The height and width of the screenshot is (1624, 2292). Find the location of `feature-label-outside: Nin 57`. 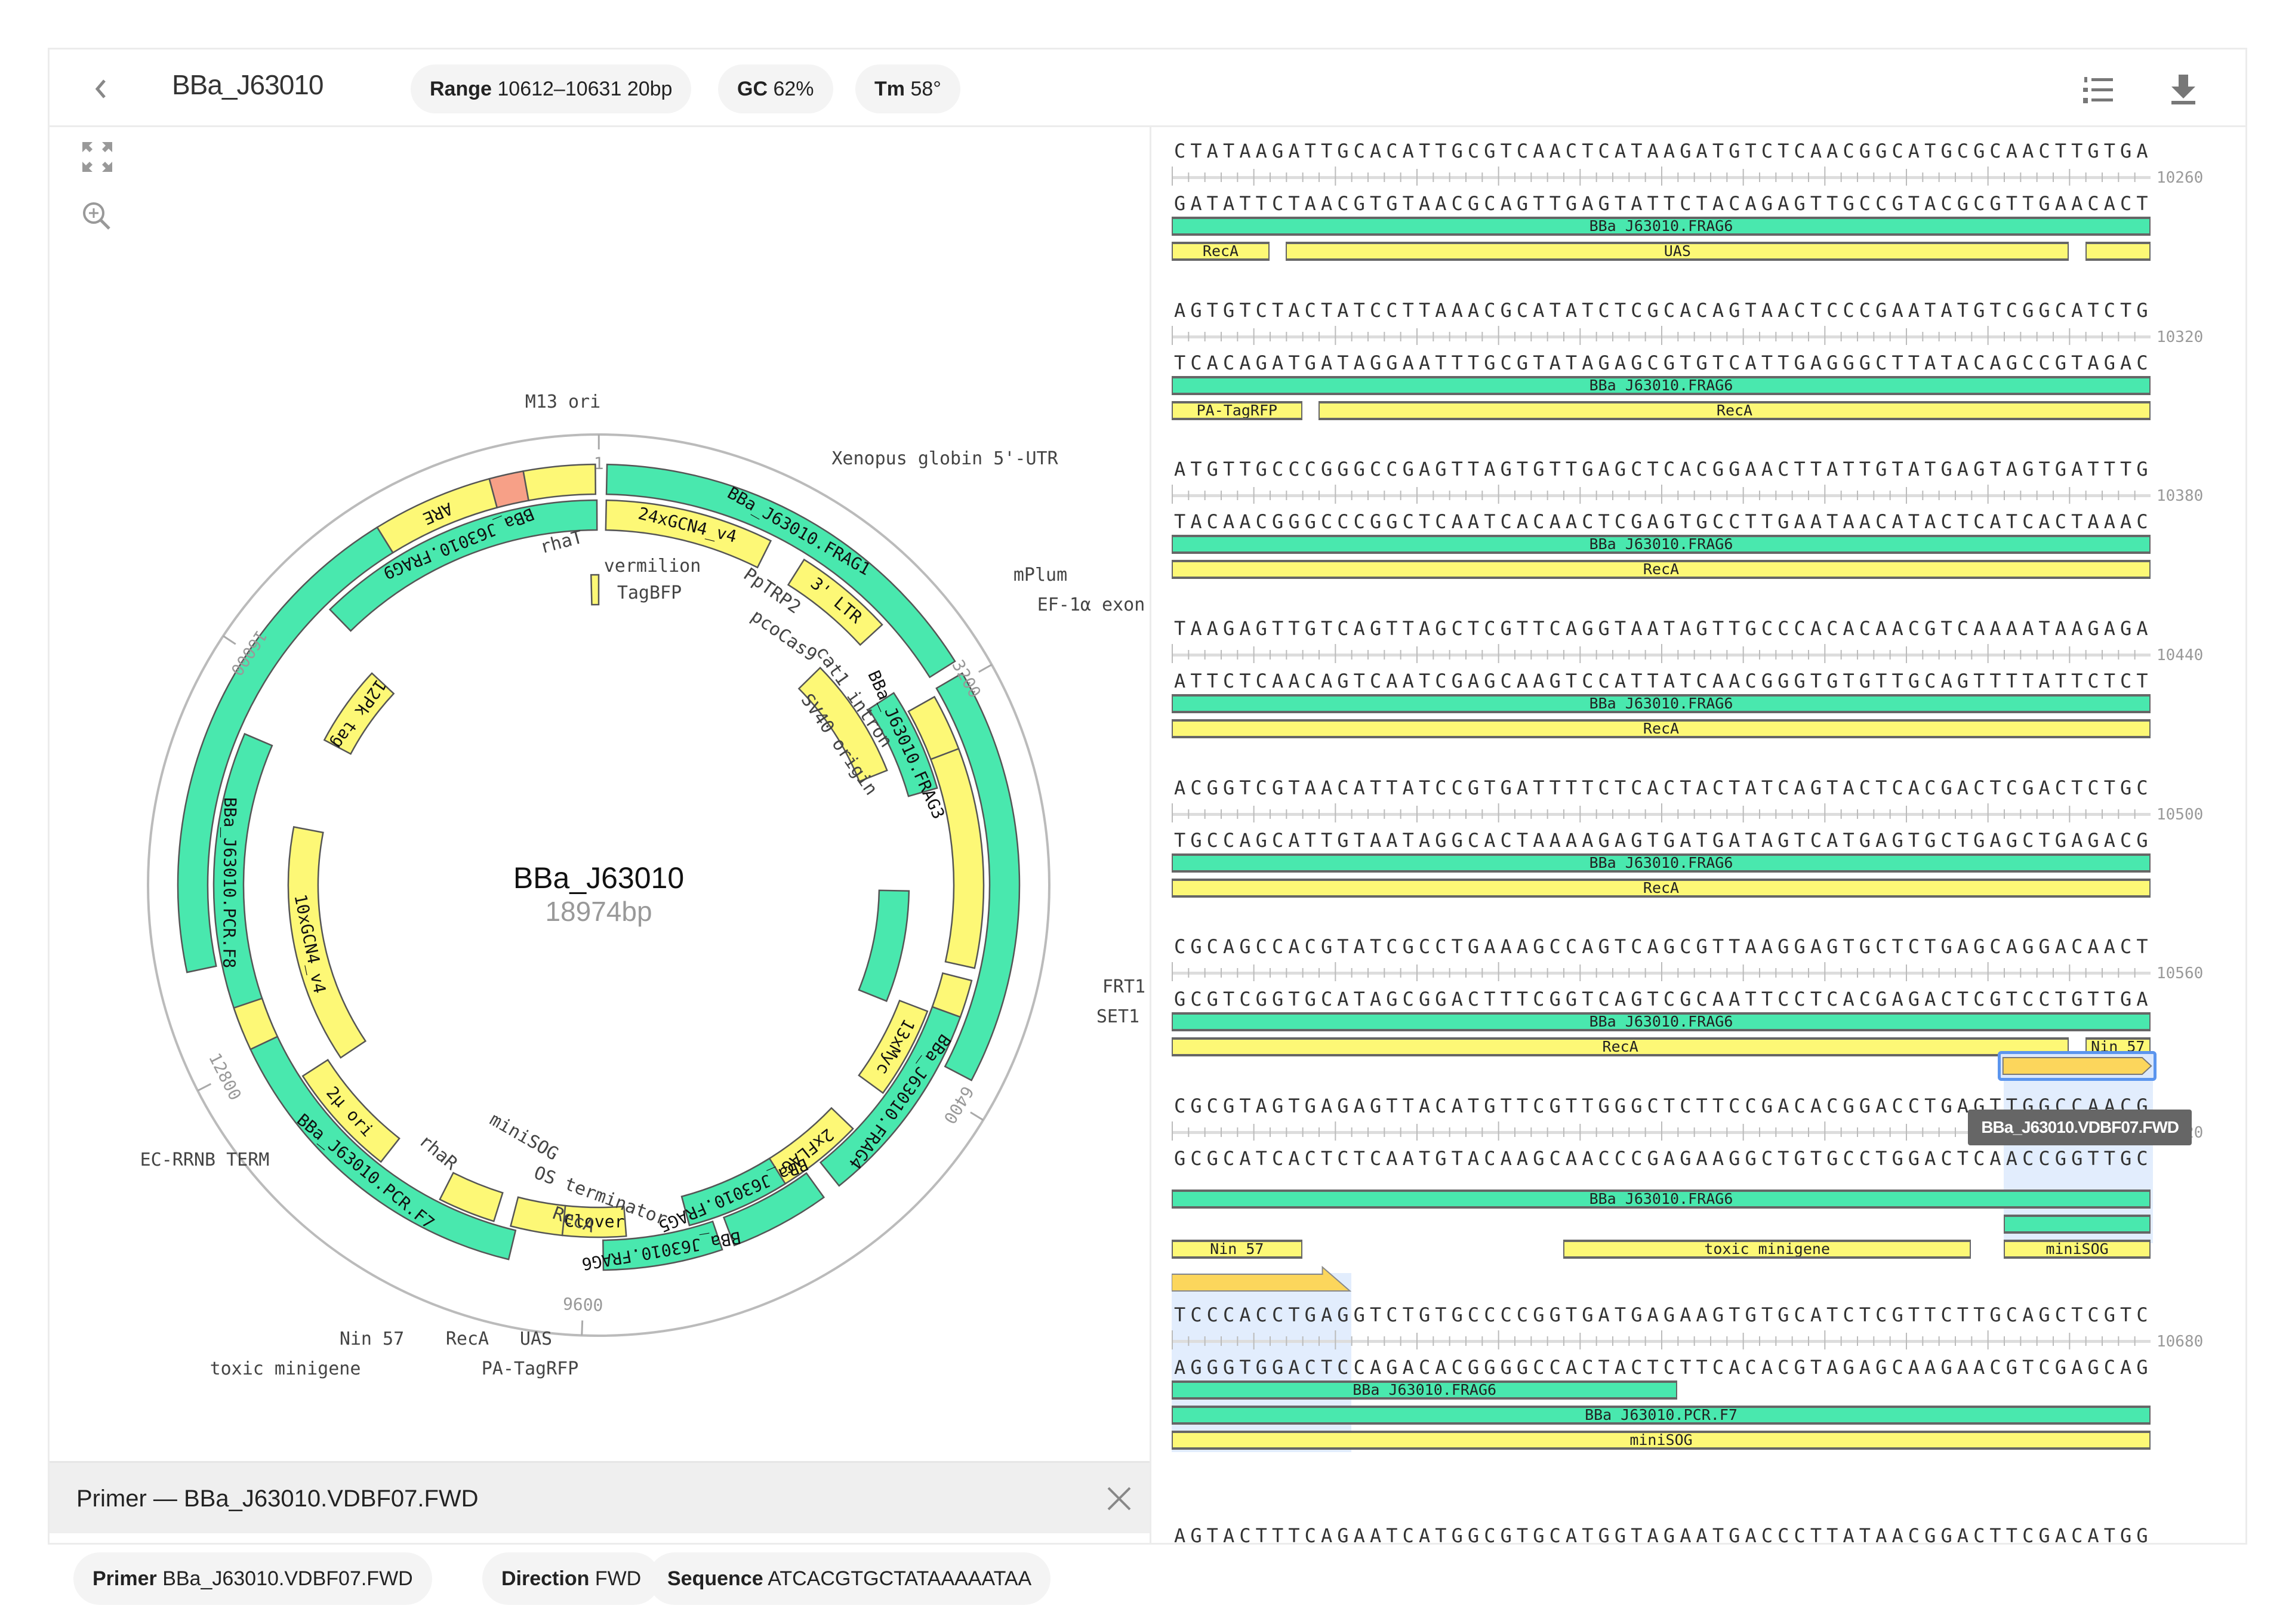

feature-label-outside: Nin 57 is located at coordinates (372, 1339).